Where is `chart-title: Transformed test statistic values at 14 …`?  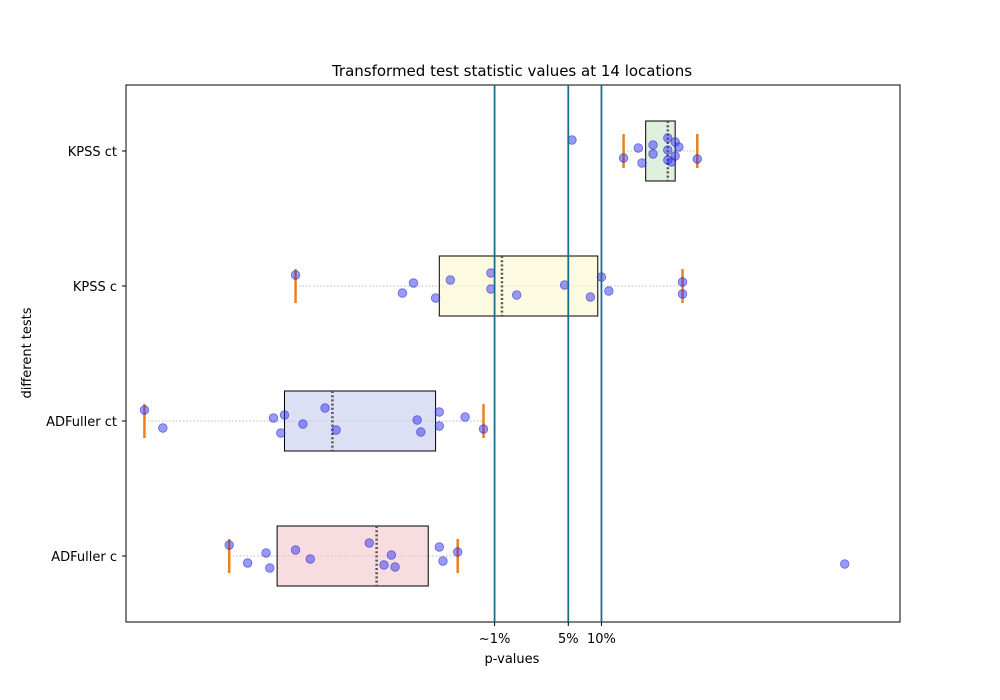 chart-title: Transformed test statistic values at 14 … is located at coordinates (511, 71).